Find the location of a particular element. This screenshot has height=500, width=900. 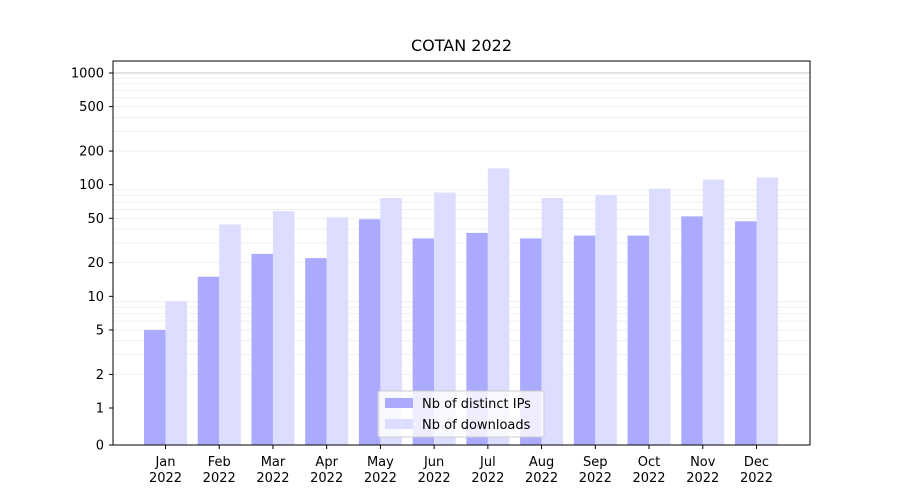

y-axis-ticks: 0 1 2 5 10 20 50 100 200 500 1000 is located at coordinates (92, 260).